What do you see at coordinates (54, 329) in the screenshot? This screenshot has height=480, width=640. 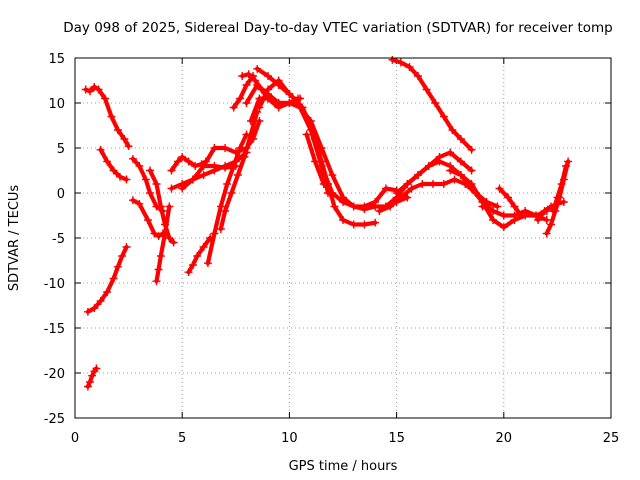 I see `y-tick-label: -15` at bounding box center [54, 329].